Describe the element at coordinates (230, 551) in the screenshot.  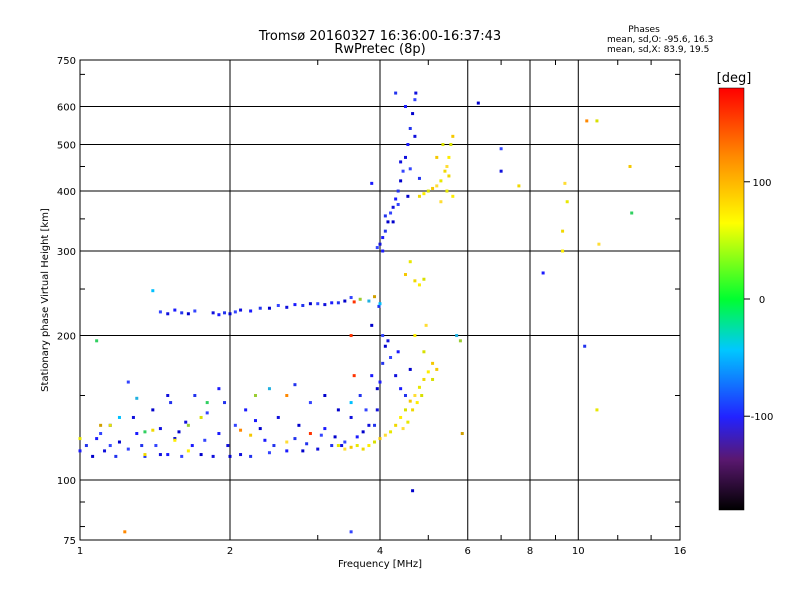
I see `x-tick-label: 2` at that location.